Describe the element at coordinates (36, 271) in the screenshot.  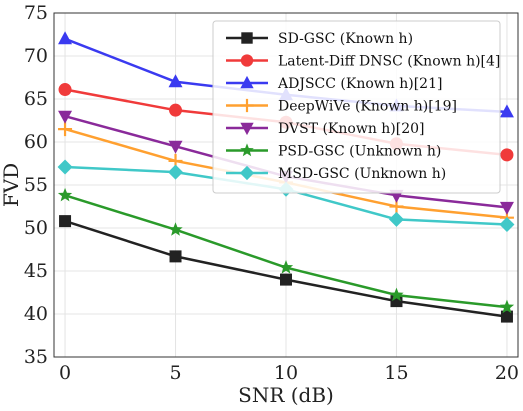
I see `y-tick-label-2: 45` at that location.